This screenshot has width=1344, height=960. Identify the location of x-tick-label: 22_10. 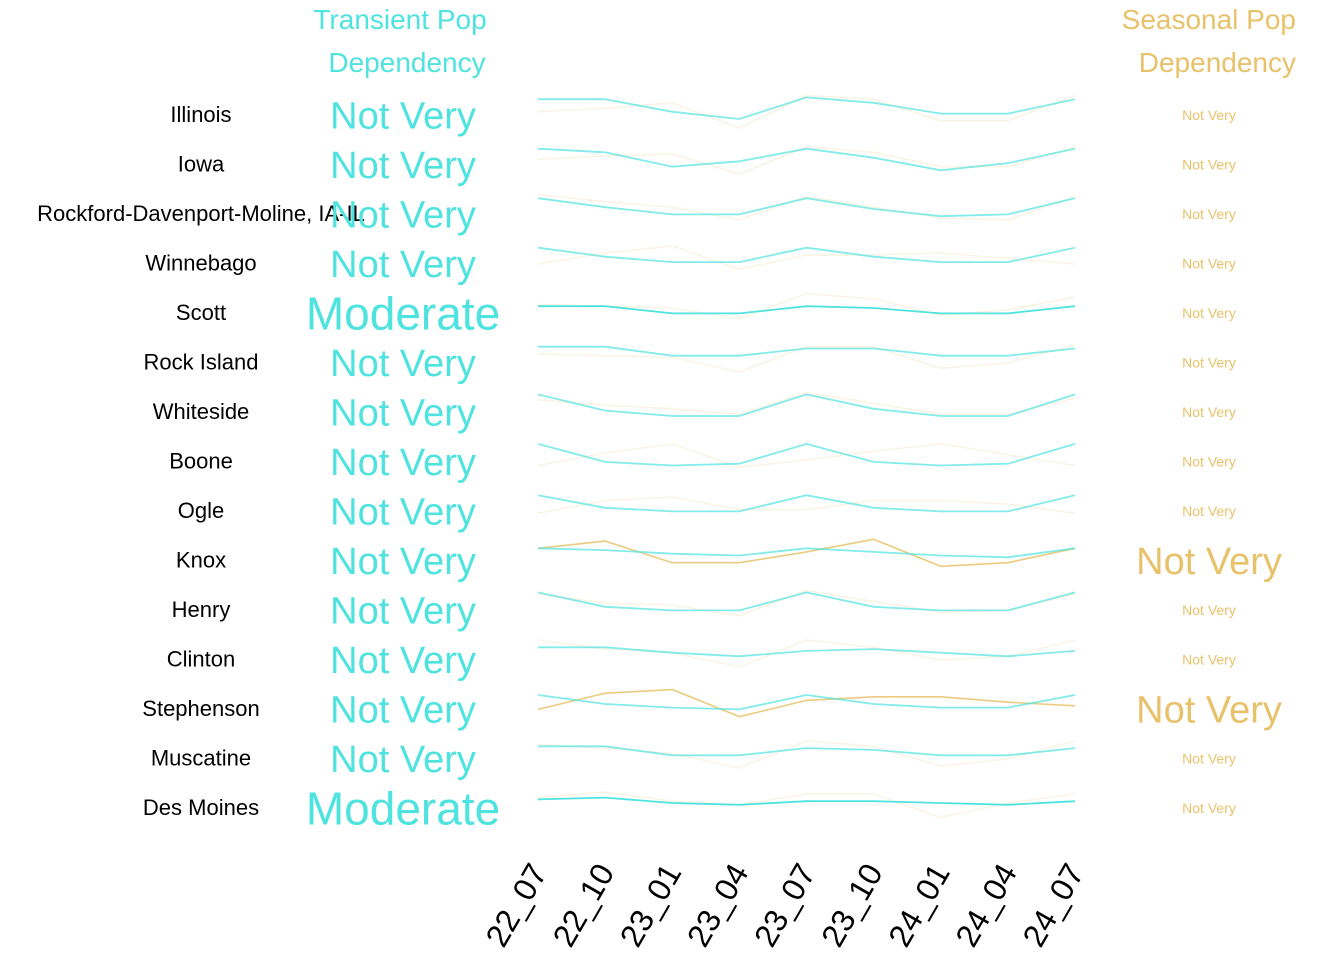
(584, 905).